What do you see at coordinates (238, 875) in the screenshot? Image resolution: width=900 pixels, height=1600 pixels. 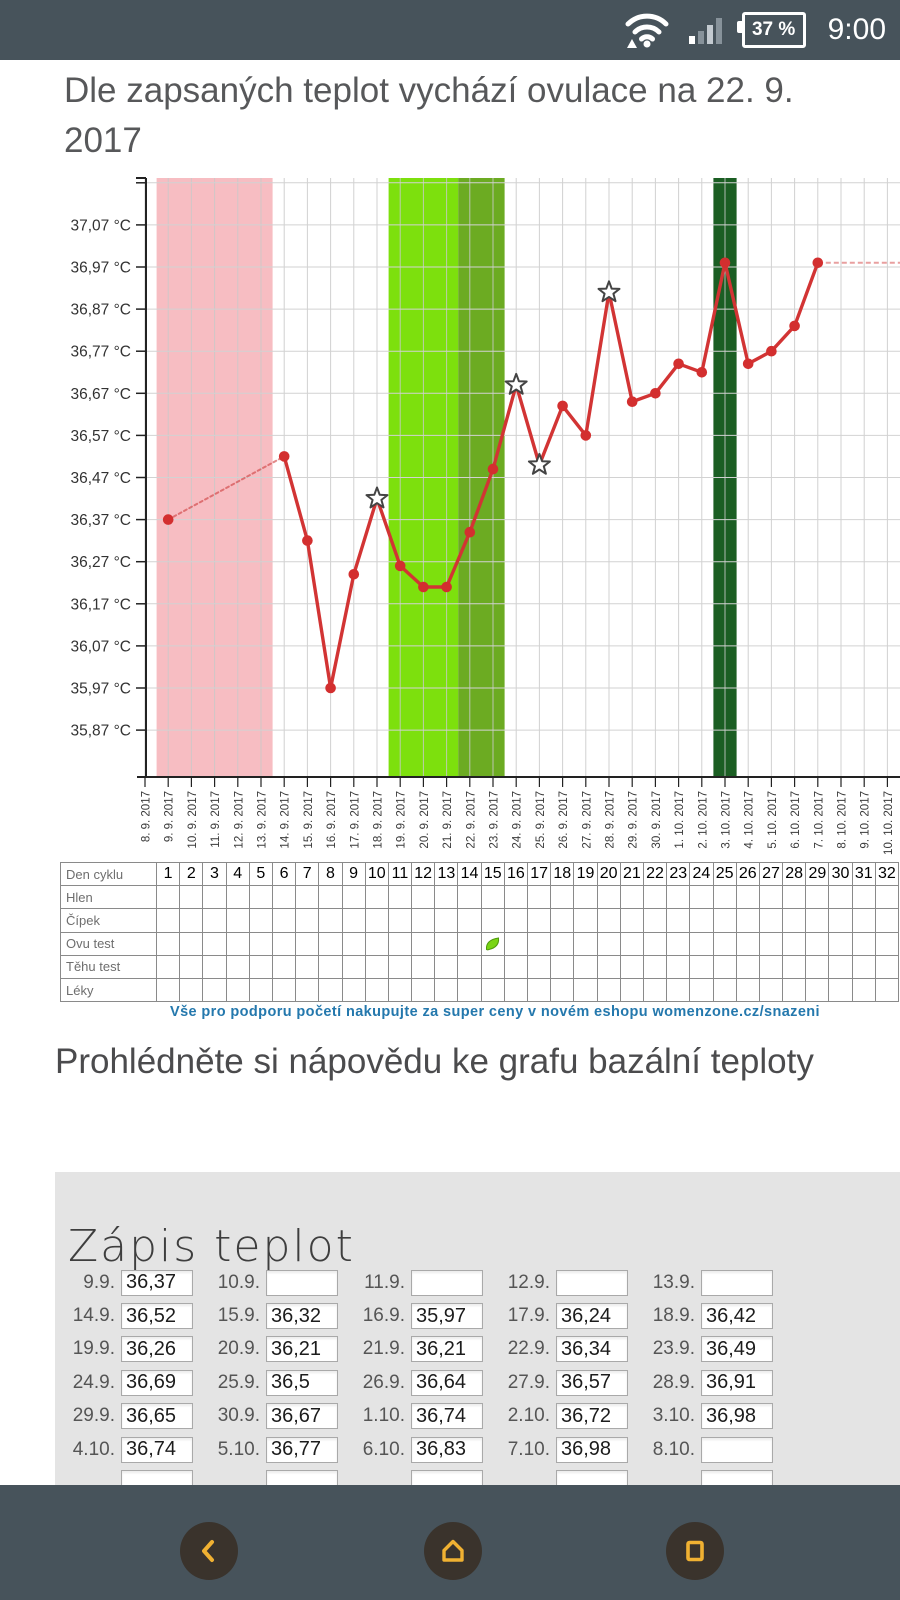 I see `cycle-table-cell: 4` at bounding box center [238, 875].